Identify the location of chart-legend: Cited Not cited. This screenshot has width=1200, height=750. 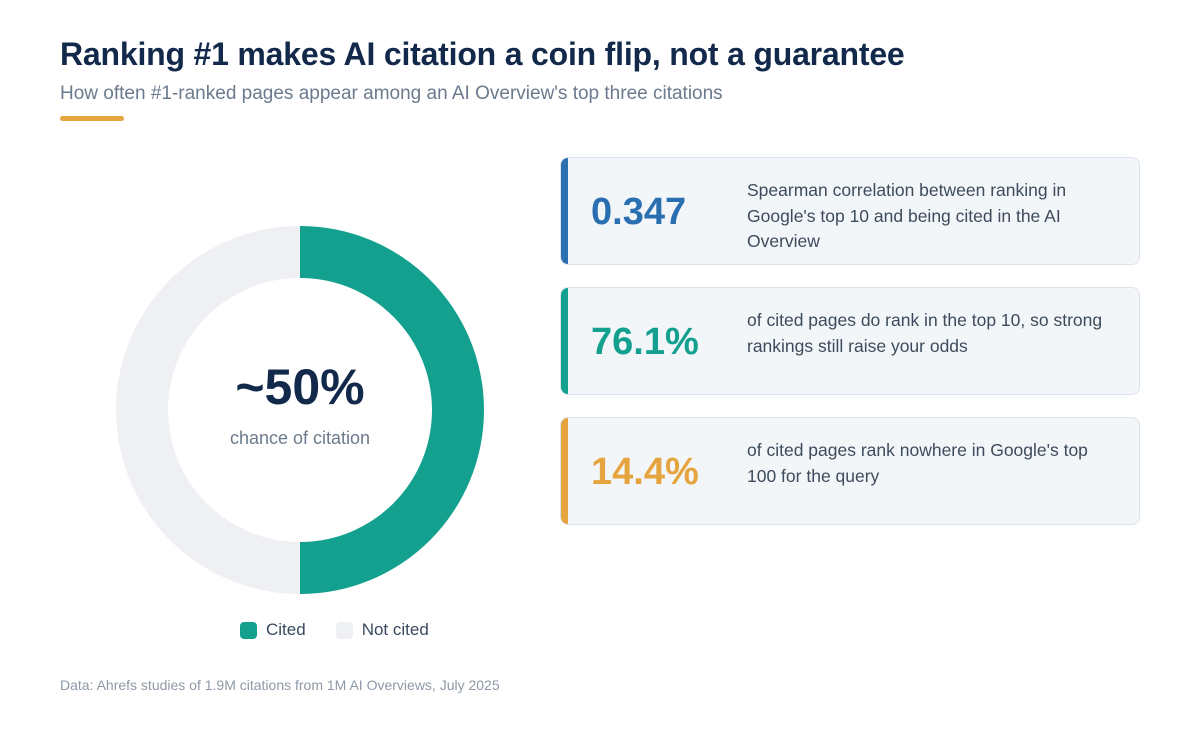
(349, 630).